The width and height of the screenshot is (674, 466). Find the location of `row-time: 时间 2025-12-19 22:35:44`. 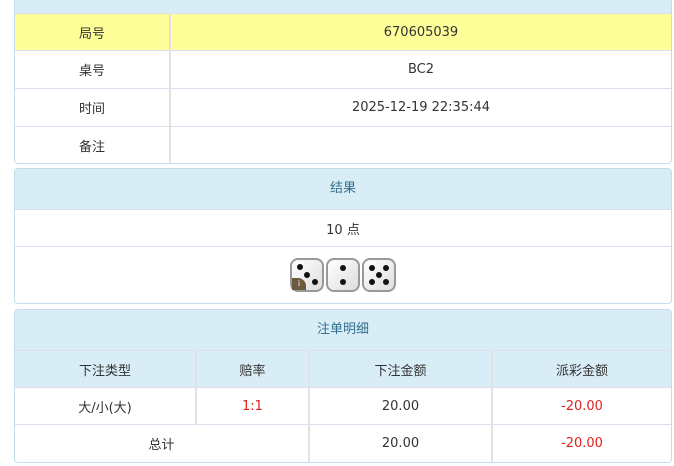

row-time: 时间 2025-12-19 22:35:44 is located at coordinates (343, 107).